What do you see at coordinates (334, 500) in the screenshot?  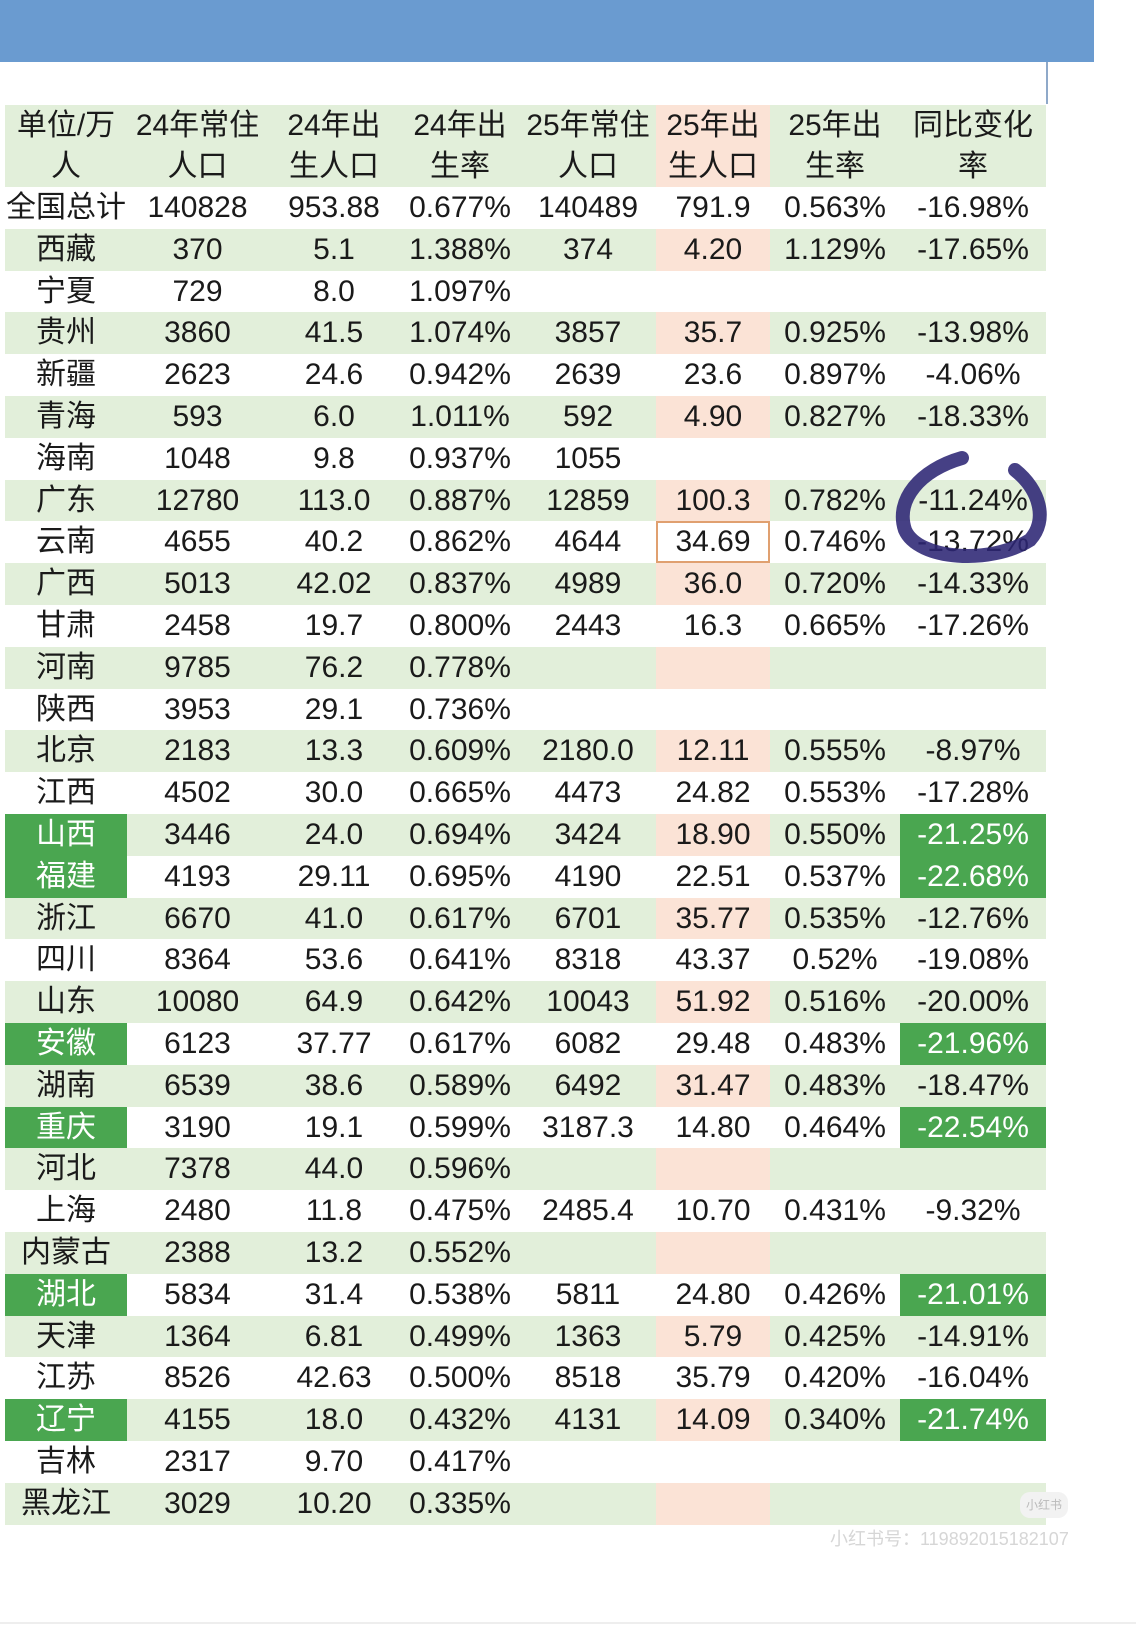 I see `value-cell: 113.0` at bounding box center [334, 500].